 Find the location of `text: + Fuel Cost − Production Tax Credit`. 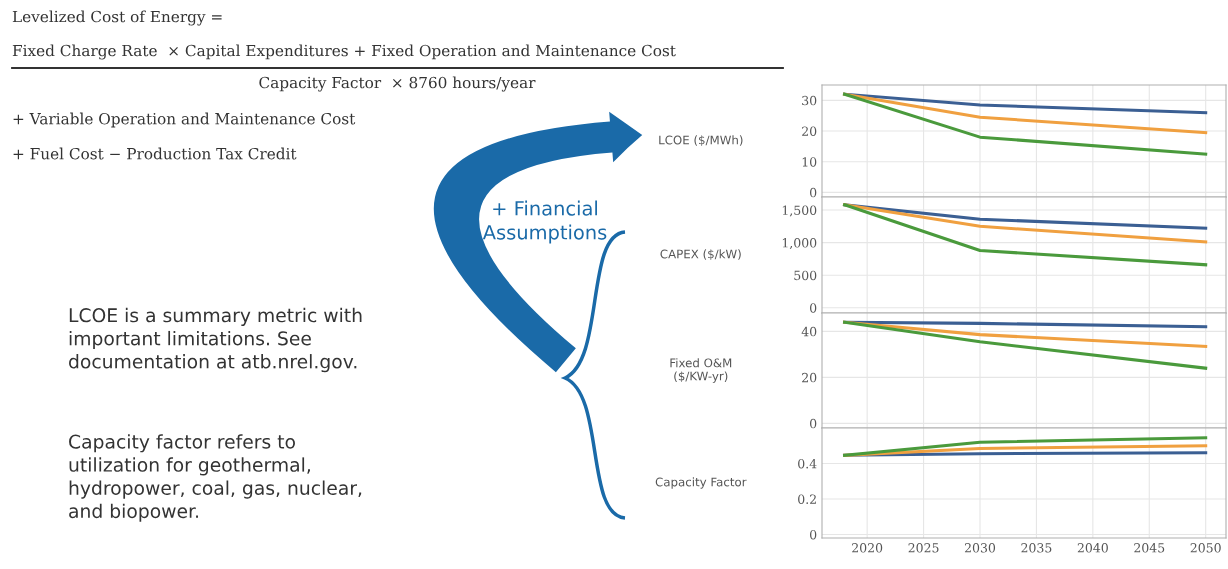

text: + Fuel Cost − Production Tax Credit is located at coordinates (155, 153).